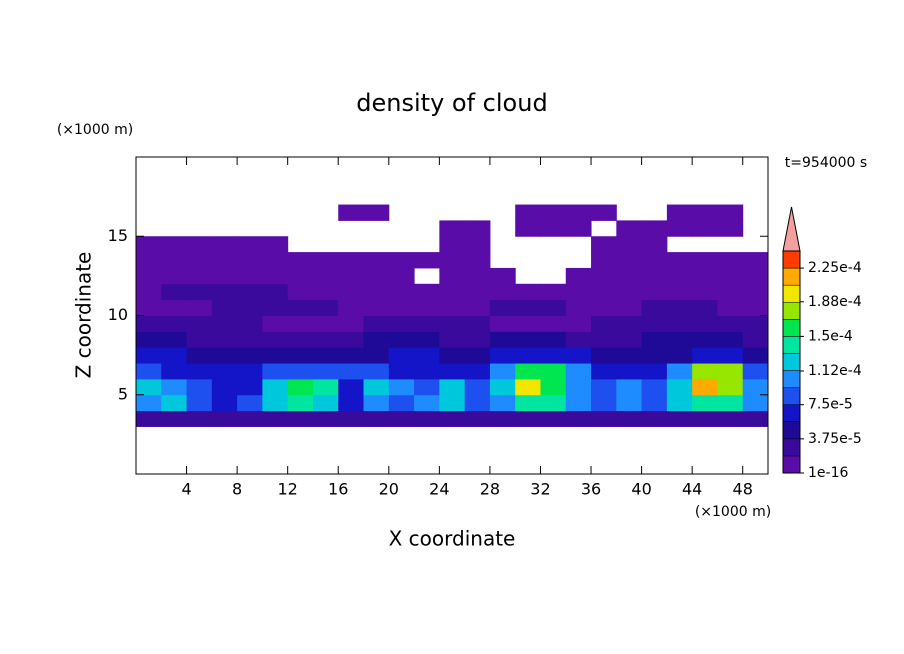 Image resolution: width=904 pixels, height=654 pixels. What do you see at coordinates (791, 229) in the screenshot?
I see `colorbar-extension` at bounding box center [791, 229].